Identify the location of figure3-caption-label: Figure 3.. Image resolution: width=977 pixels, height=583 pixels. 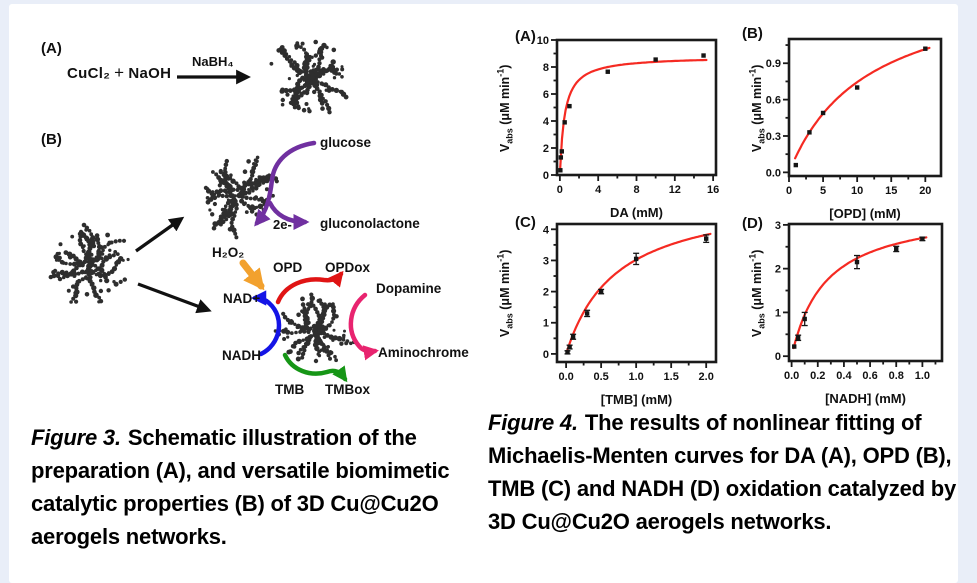
(76, 437).